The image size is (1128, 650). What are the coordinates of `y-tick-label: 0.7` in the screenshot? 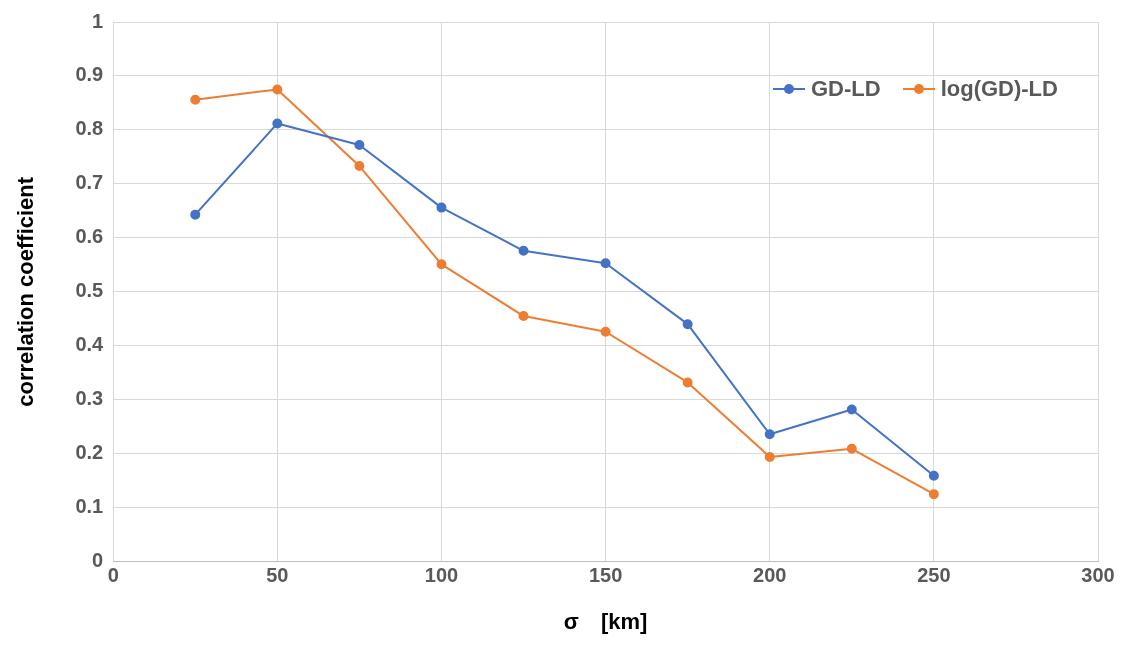 It's located at (89, 182).